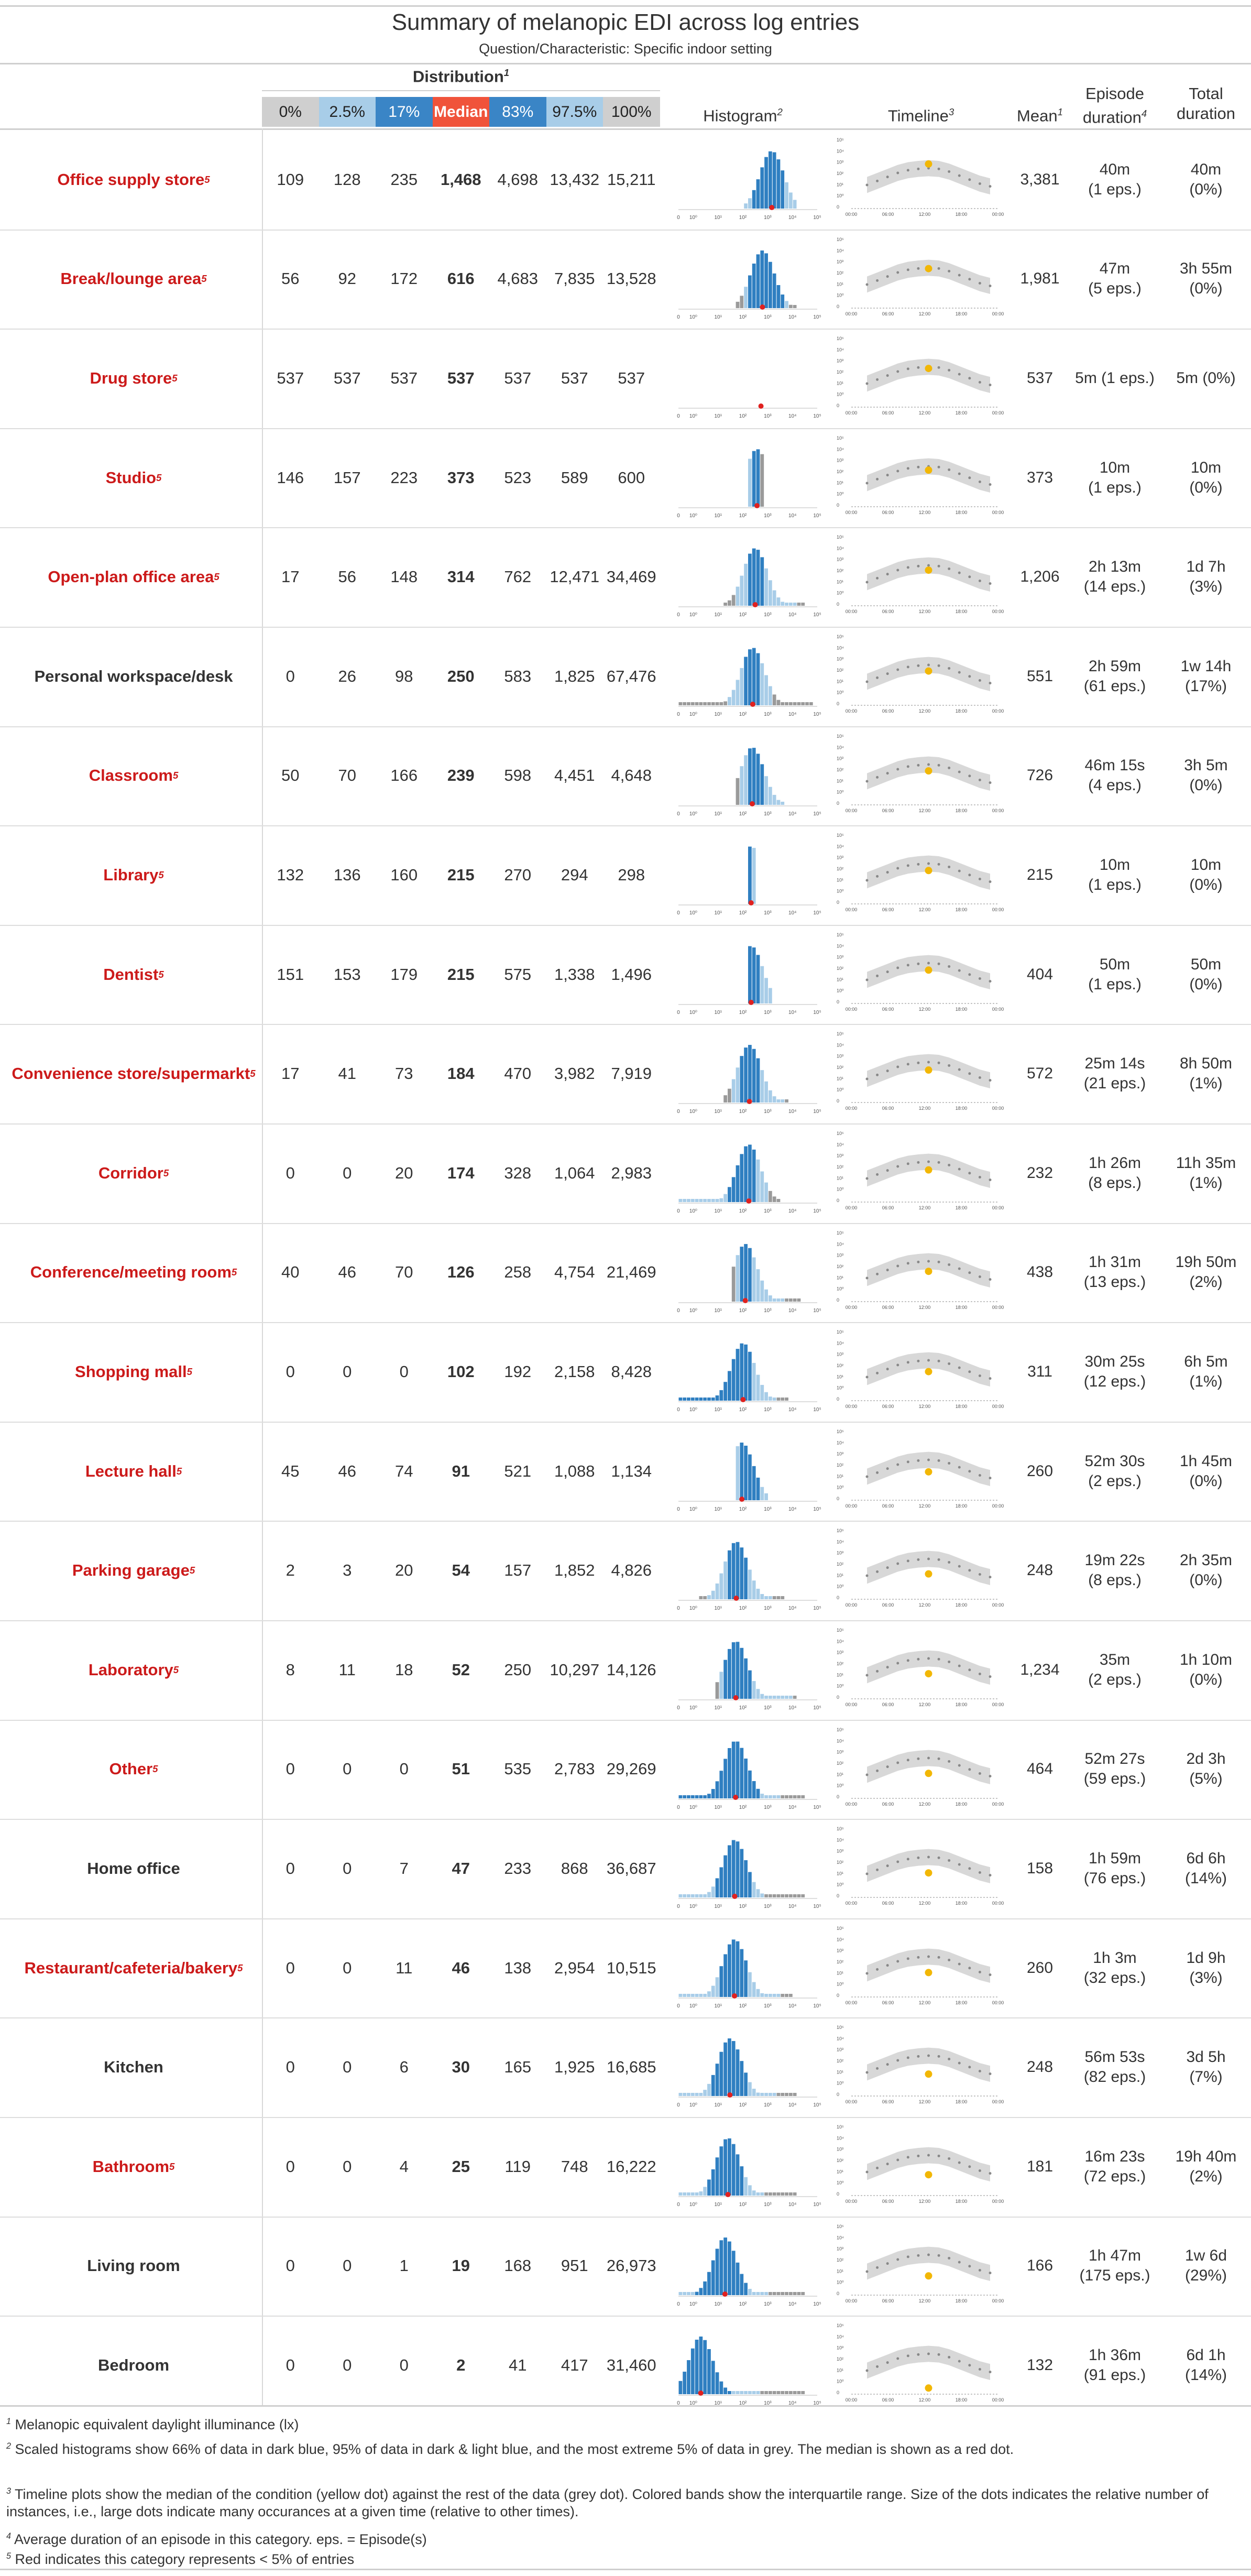 The width and height of the screenshot is (1251, 2576). What do you see at coordinates (631, 378) in the screenshot?
I see `quantile-value: 537` at bounding box center [631, 378].